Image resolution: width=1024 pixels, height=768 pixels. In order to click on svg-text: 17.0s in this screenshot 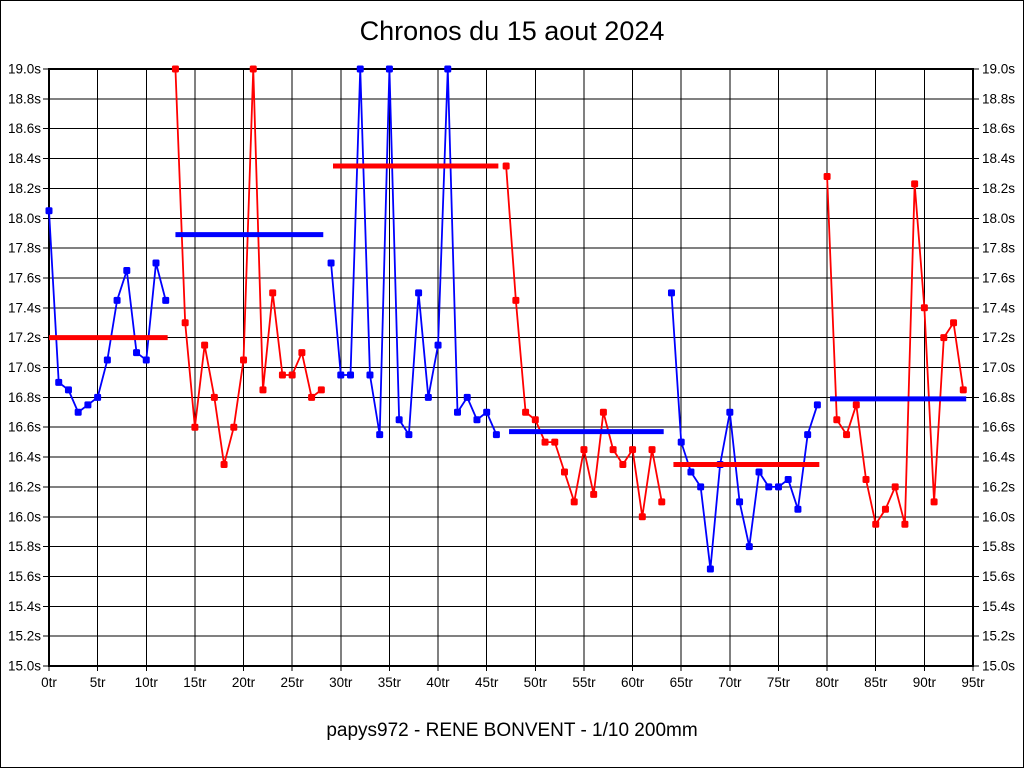, I will do `click(998, 367)`.